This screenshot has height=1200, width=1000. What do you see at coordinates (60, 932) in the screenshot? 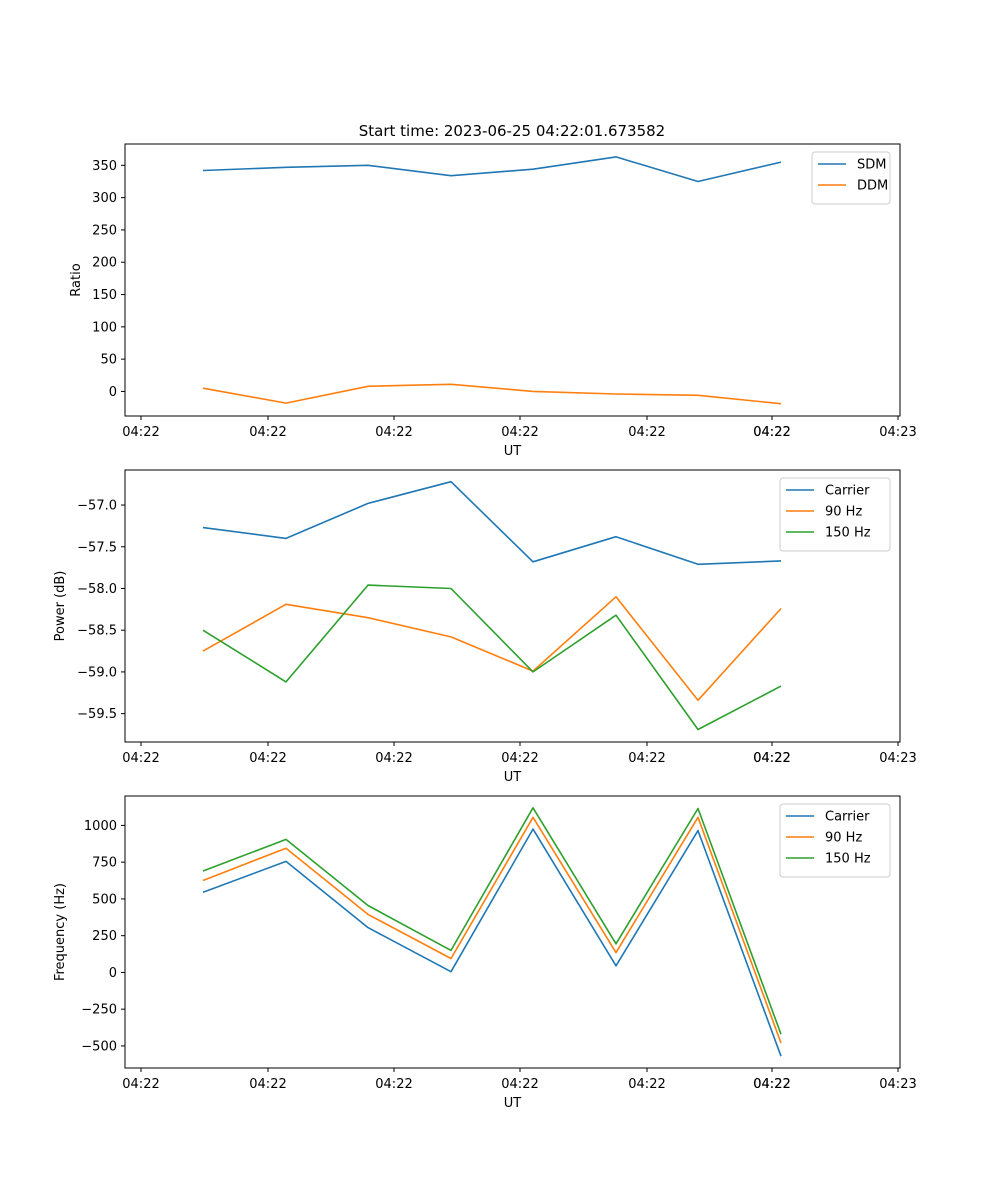
I see `y-axis-label: Frequency (Hz)` at bounding box center [60, 932].